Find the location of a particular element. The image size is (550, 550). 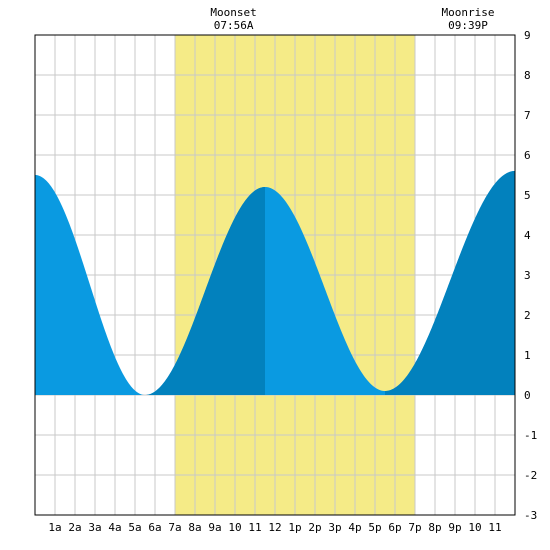

x-tick-label: 4a is located at coordinates (114, 527).